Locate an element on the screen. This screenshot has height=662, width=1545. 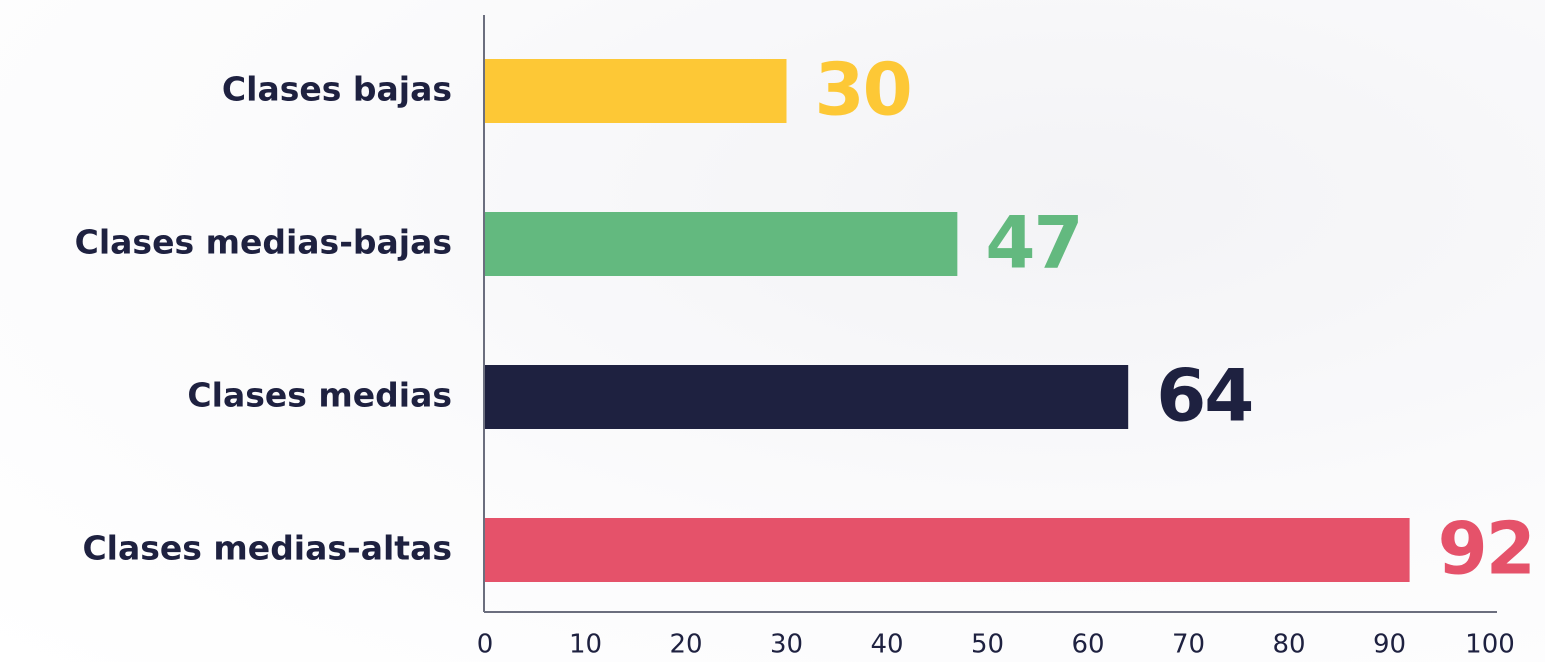
y-tick-label: Clases medias-bajas is located at coordinates (263, 242).